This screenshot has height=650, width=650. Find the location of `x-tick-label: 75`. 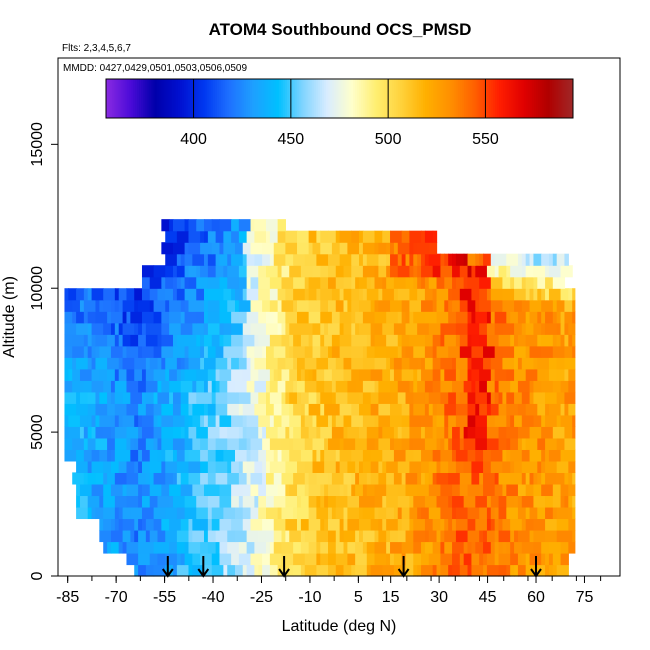

x-tick-label: 75 is located at coordinates (585, 597).